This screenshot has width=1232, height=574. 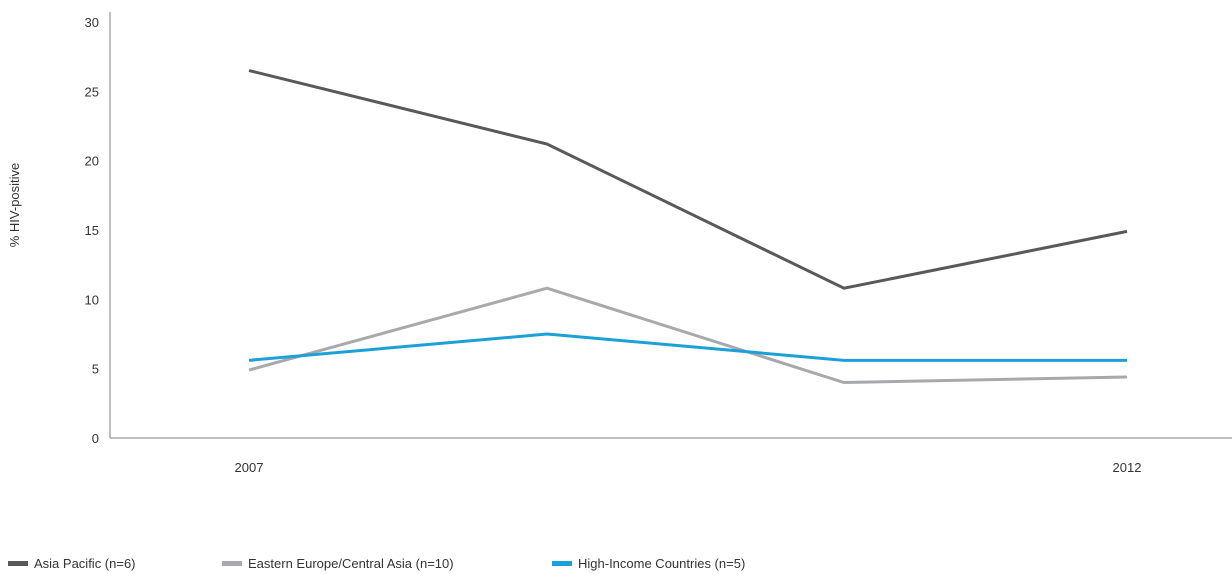 I want to click on y-axis-title: % HIV-positive, so click(x=14, y=205).